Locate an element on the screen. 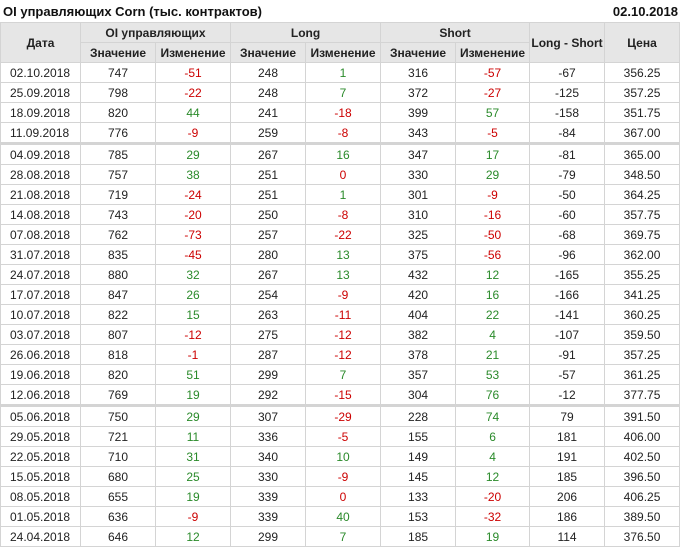 The width and height of the screenshot is (680, 548). cell-long-change: -11 is located at coordinates (343, 314).